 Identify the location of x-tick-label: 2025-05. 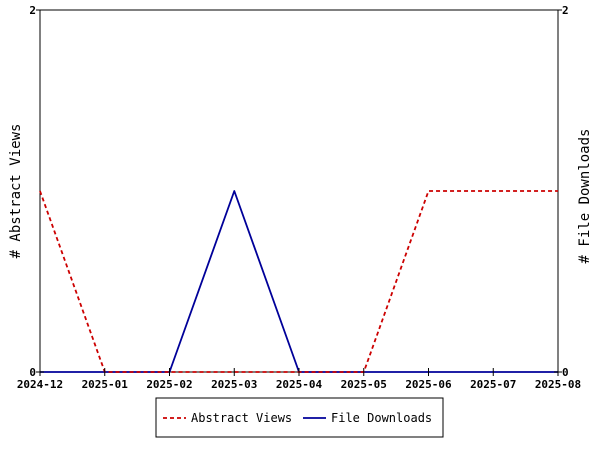
(364, 384).